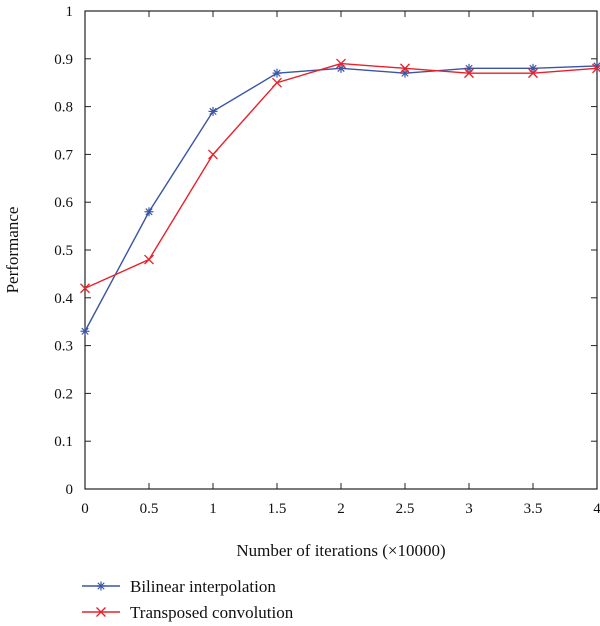 The image size is (600, 626). I want to click on x-tick-label: 1, so click(213, 509).